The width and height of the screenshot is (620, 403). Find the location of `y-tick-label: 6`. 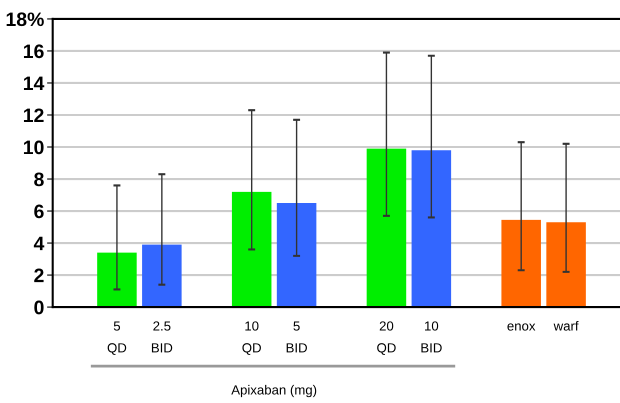

y-tick-label: 6 is located at coordinates (39, 211).